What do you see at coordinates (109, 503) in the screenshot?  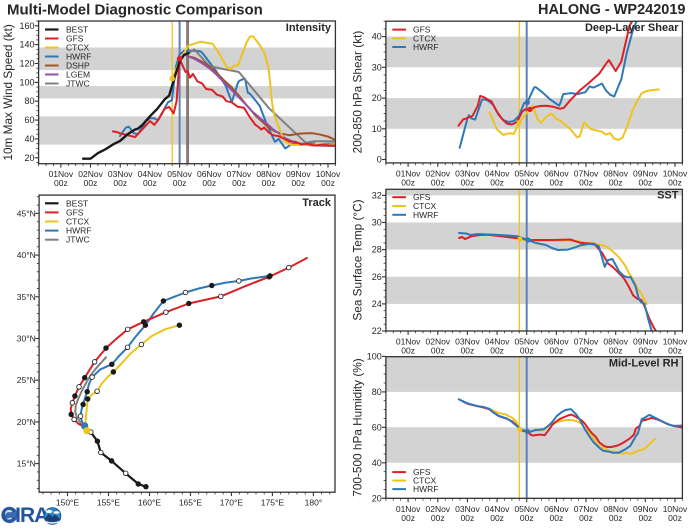 I see `svg-text: 155°E` at bounding box center [109, 503].